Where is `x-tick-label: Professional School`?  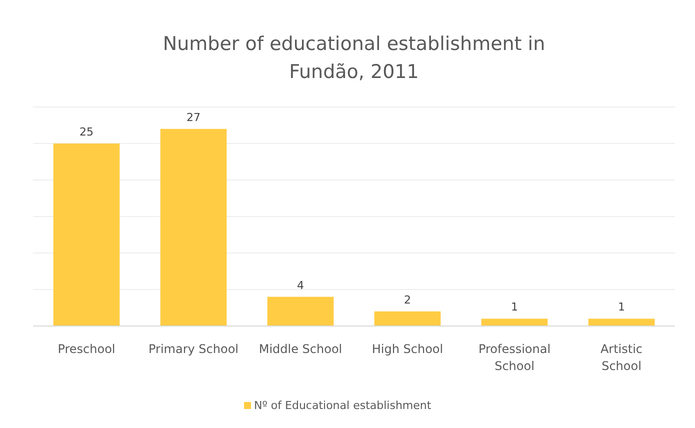
x-tick-label: Professional School is located at coordinates (514, 357).